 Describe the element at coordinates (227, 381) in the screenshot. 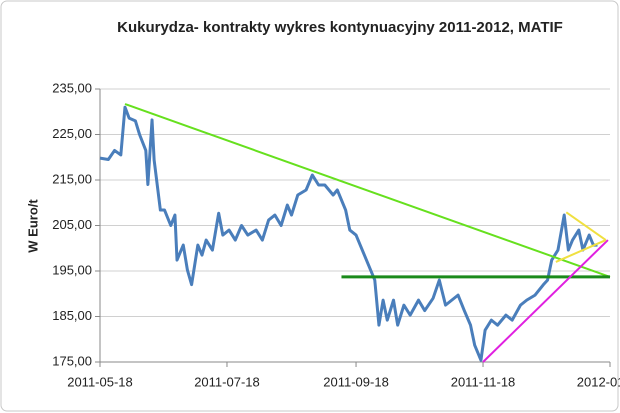

I see `x-tick-label: 2011-07-18` at that location.